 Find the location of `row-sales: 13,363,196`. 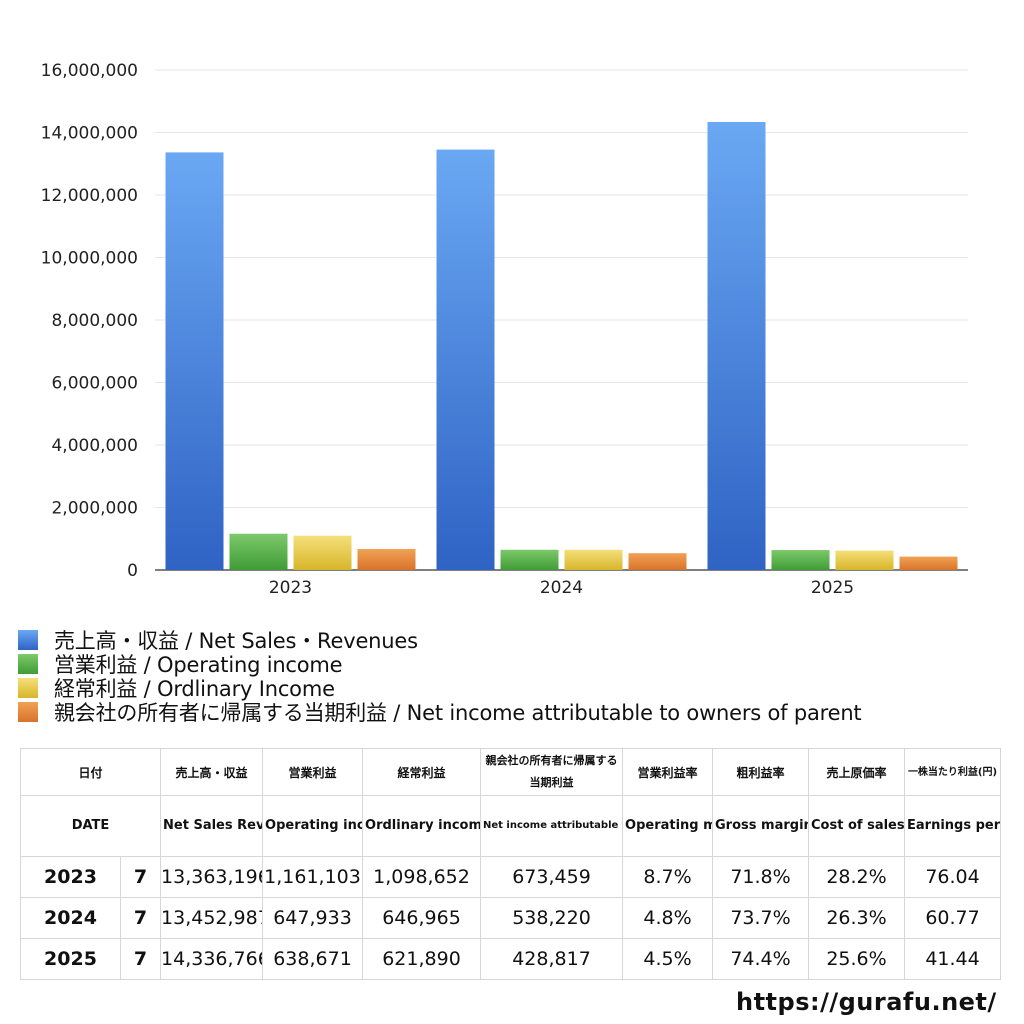

row-sales: 13,363,196 is located at coordinates (212, 877).